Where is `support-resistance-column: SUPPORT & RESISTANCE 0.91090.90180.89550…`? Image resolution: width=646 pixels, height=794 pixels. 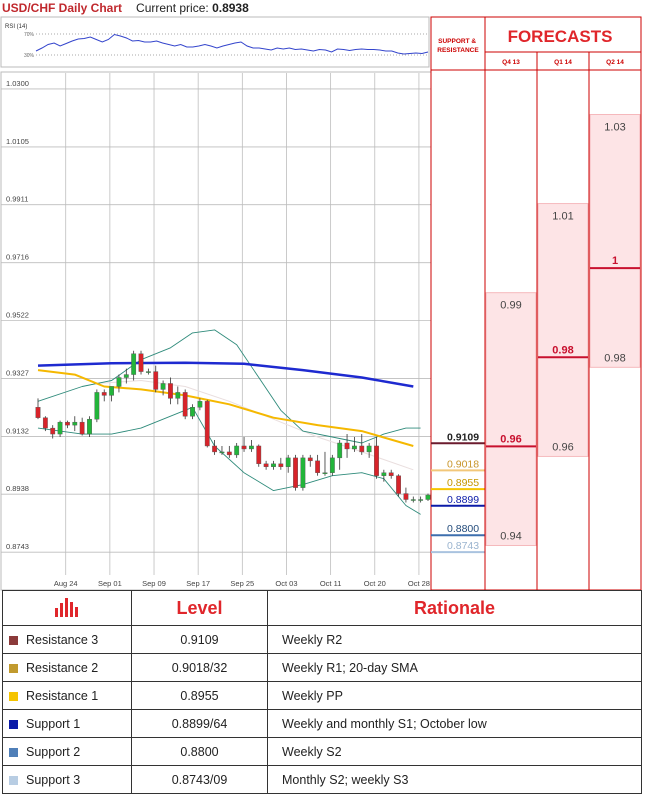 support-resistance-column: SUPPORT & RESISTANCE 0.91090.90180.89550… is located at coordinates (458, 303).